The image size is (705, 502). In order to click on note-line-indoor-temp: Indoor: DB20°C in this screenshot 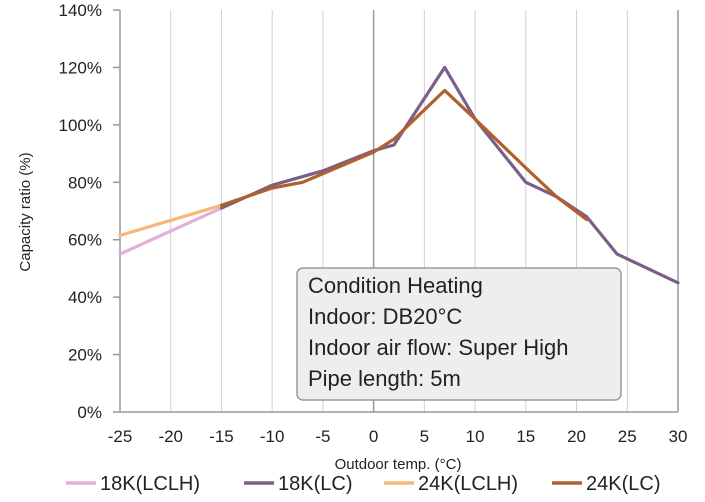, I will do `click(385, 316)`.